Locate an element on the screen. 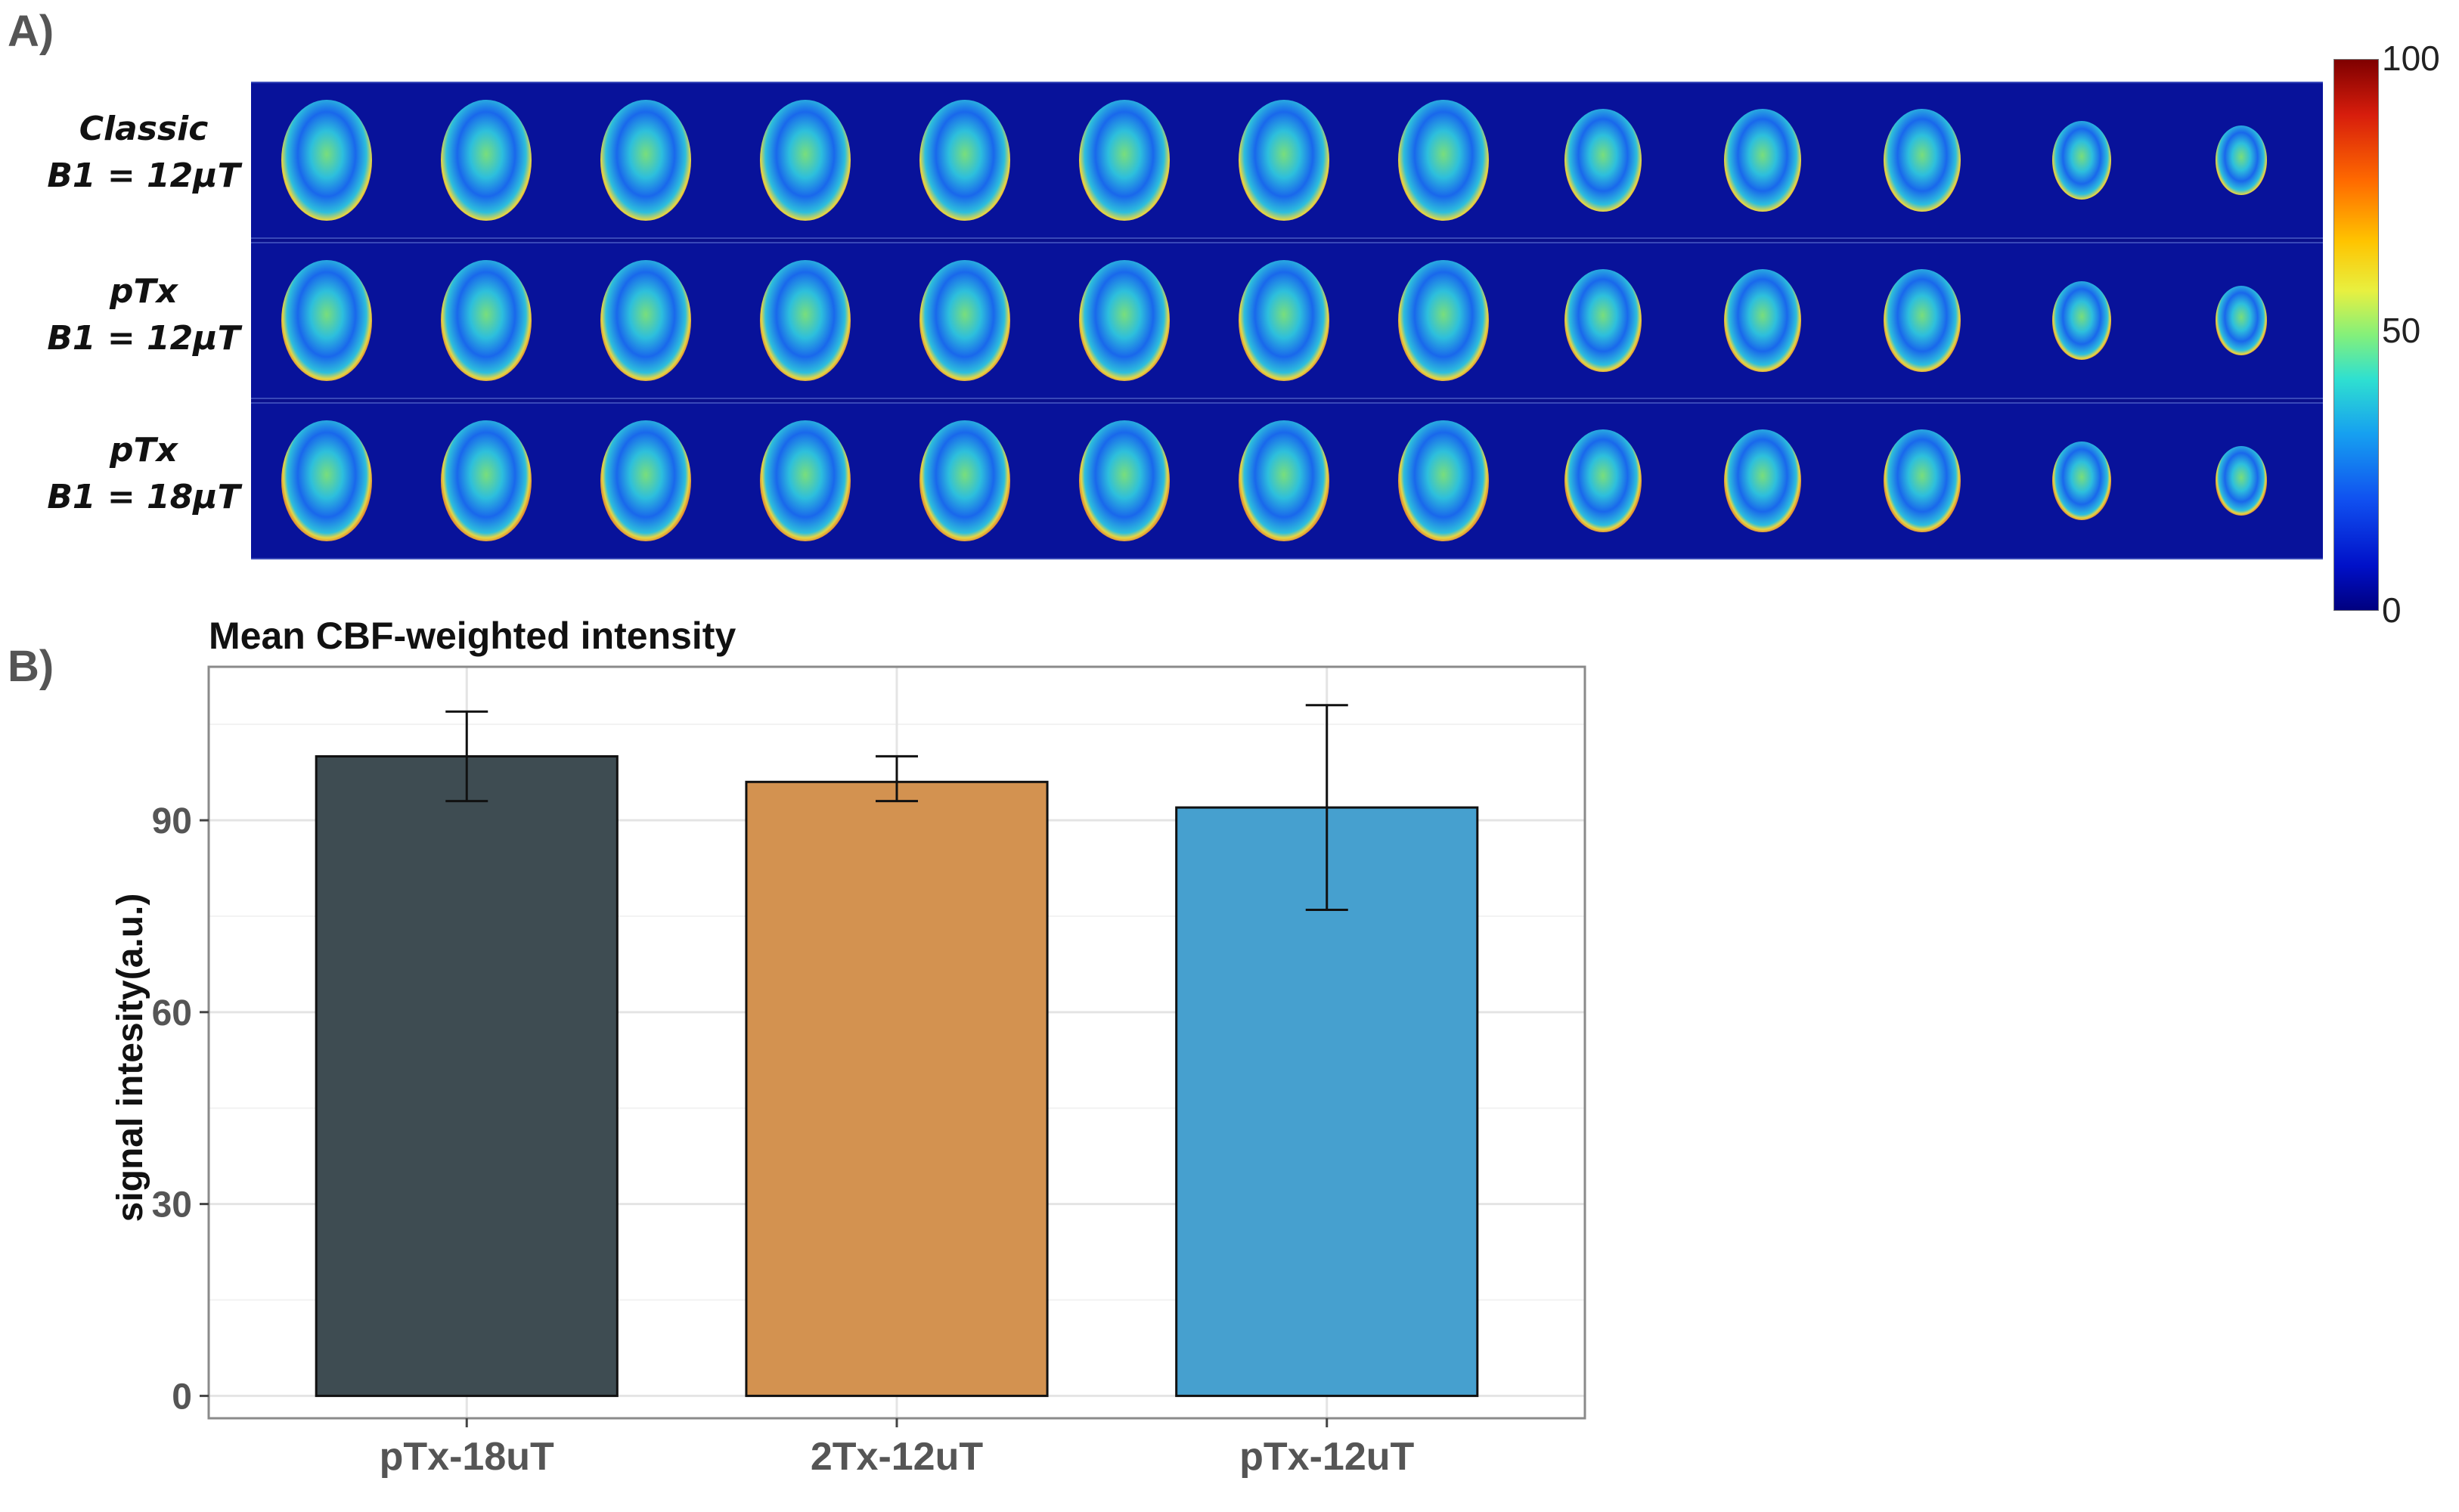 The height and width of the screenshot is (1512, 2459). row-label-classic-12: Classic B1 = 12μT is located at coordinates (144, 153).